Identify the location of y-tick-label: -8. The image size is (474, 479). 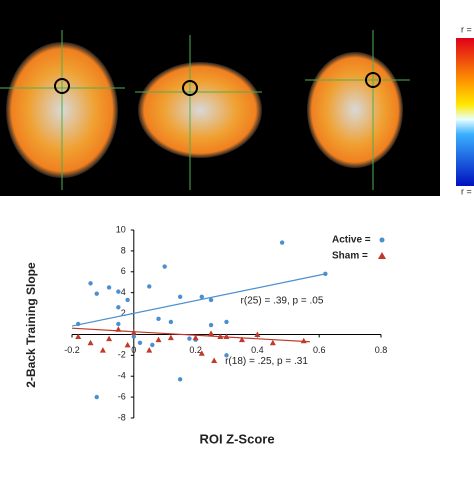
(122, 417).